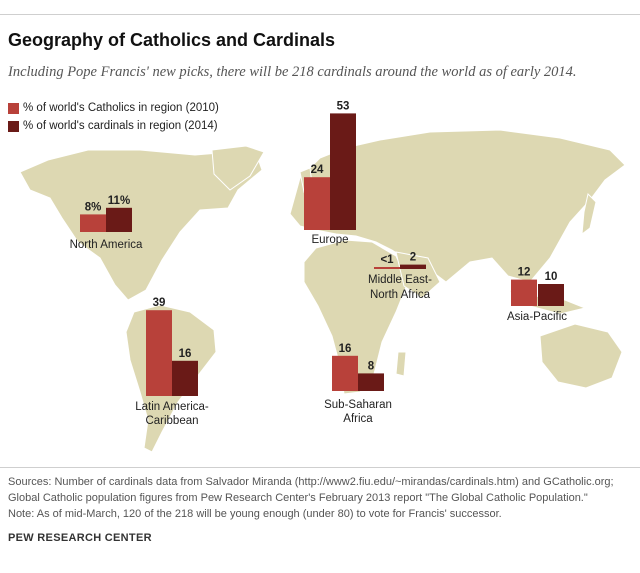 Image resolution: width=640 pixels, height=573 pixels. What do you see at coordinates (329, 240) in the screenshot?
I see `region-name-2-line-1: Europe` at bounding box center [329, 240].